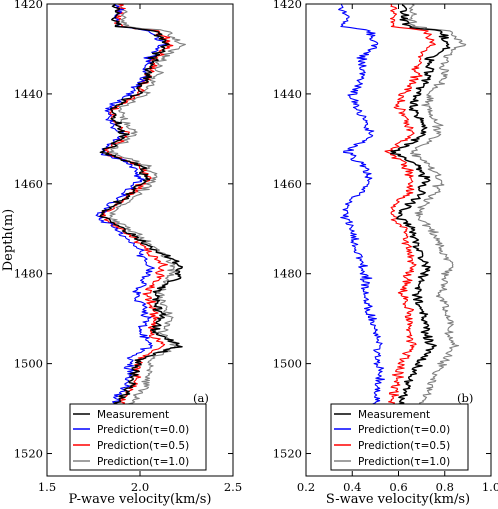 This screenshot has width=498, height=509. What do you see at coordinates (490, 487) in the screenshot?
I see `panel-b-xtick-label-4: 1.0` at bounding box center [490, 487].